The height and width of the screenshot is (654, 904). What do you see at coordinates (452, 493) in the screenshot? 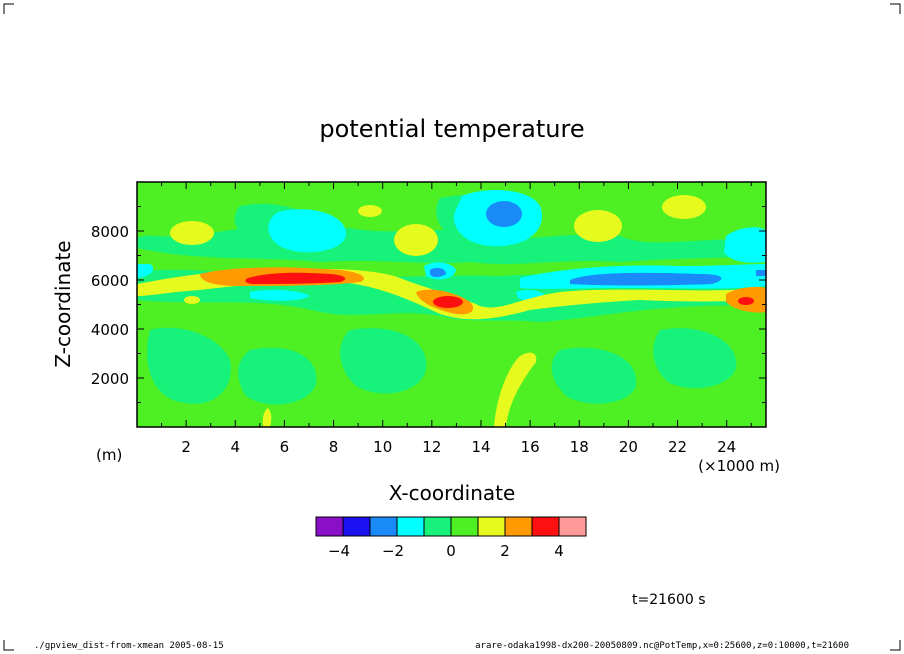
I see `x-axis-label: X-coordinate` at bounding box center [452, 493].